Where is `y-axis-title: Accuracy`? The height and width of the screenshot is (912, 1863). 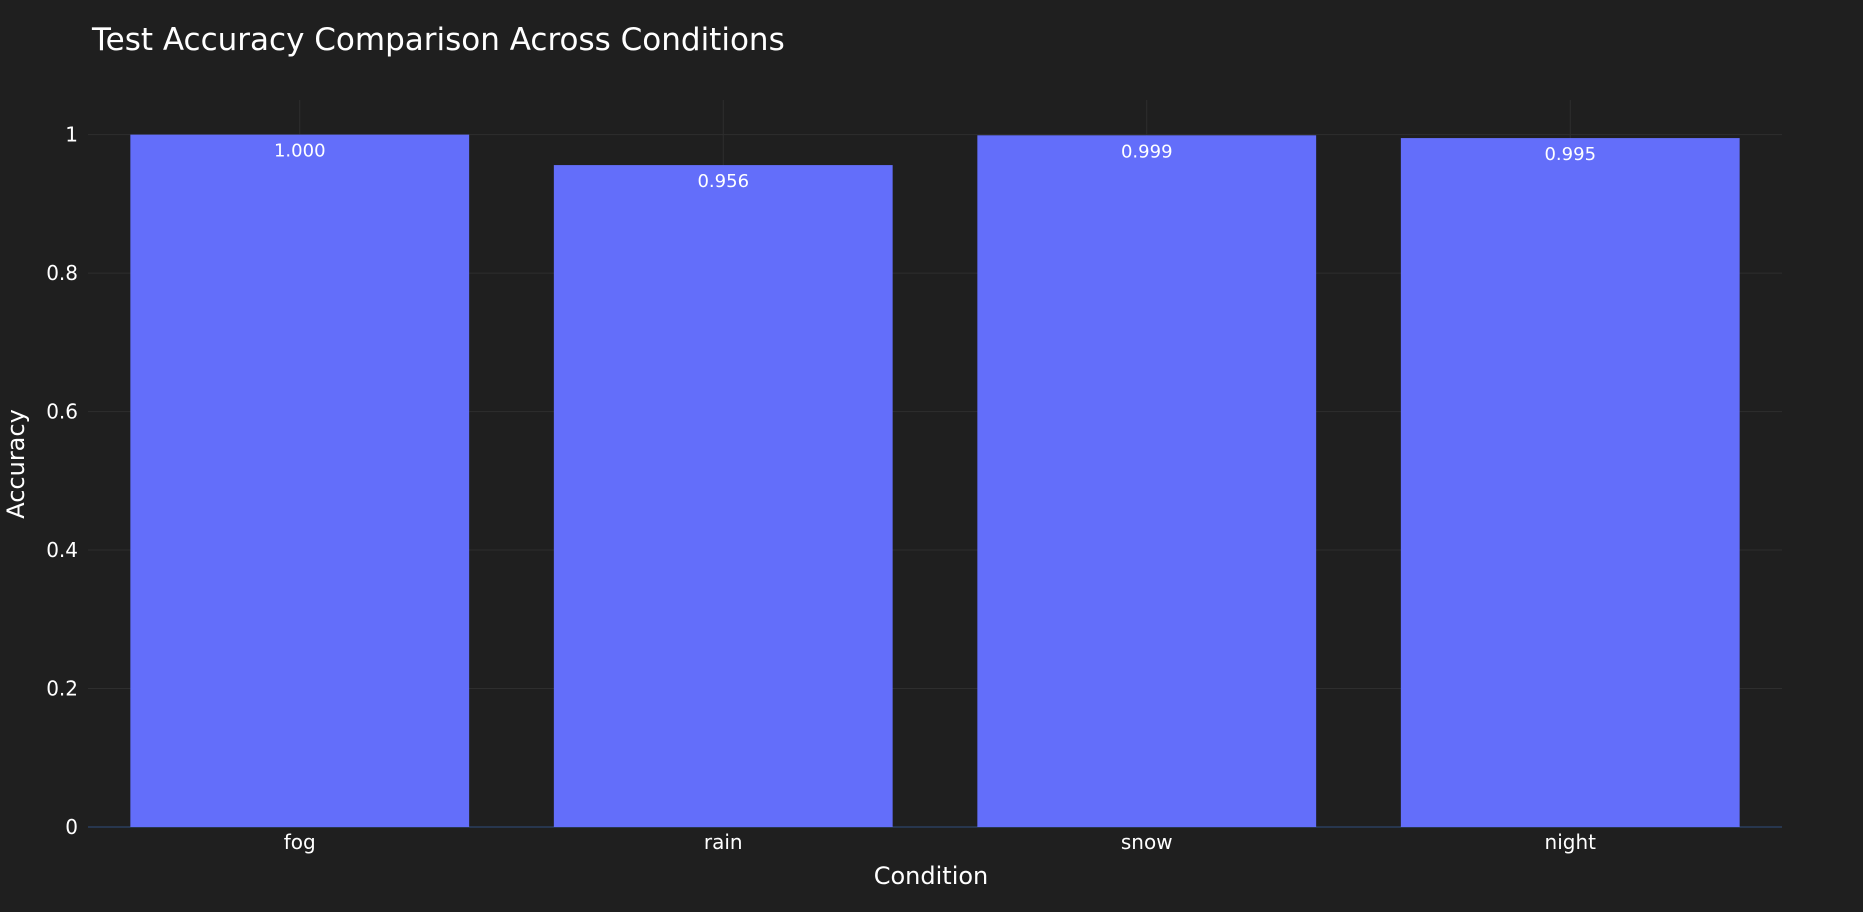 y-axis-title: Accuracy is located at coordinates (16, 464).